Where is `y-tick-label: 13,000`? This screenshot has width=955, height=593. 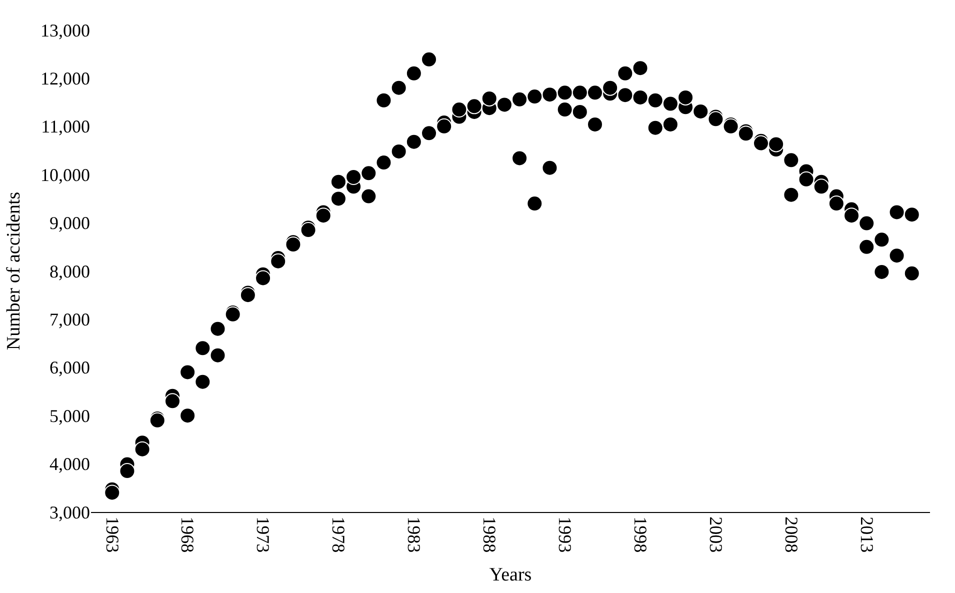 y-tick-label: 13,000 is located at coordinates (65, 30).